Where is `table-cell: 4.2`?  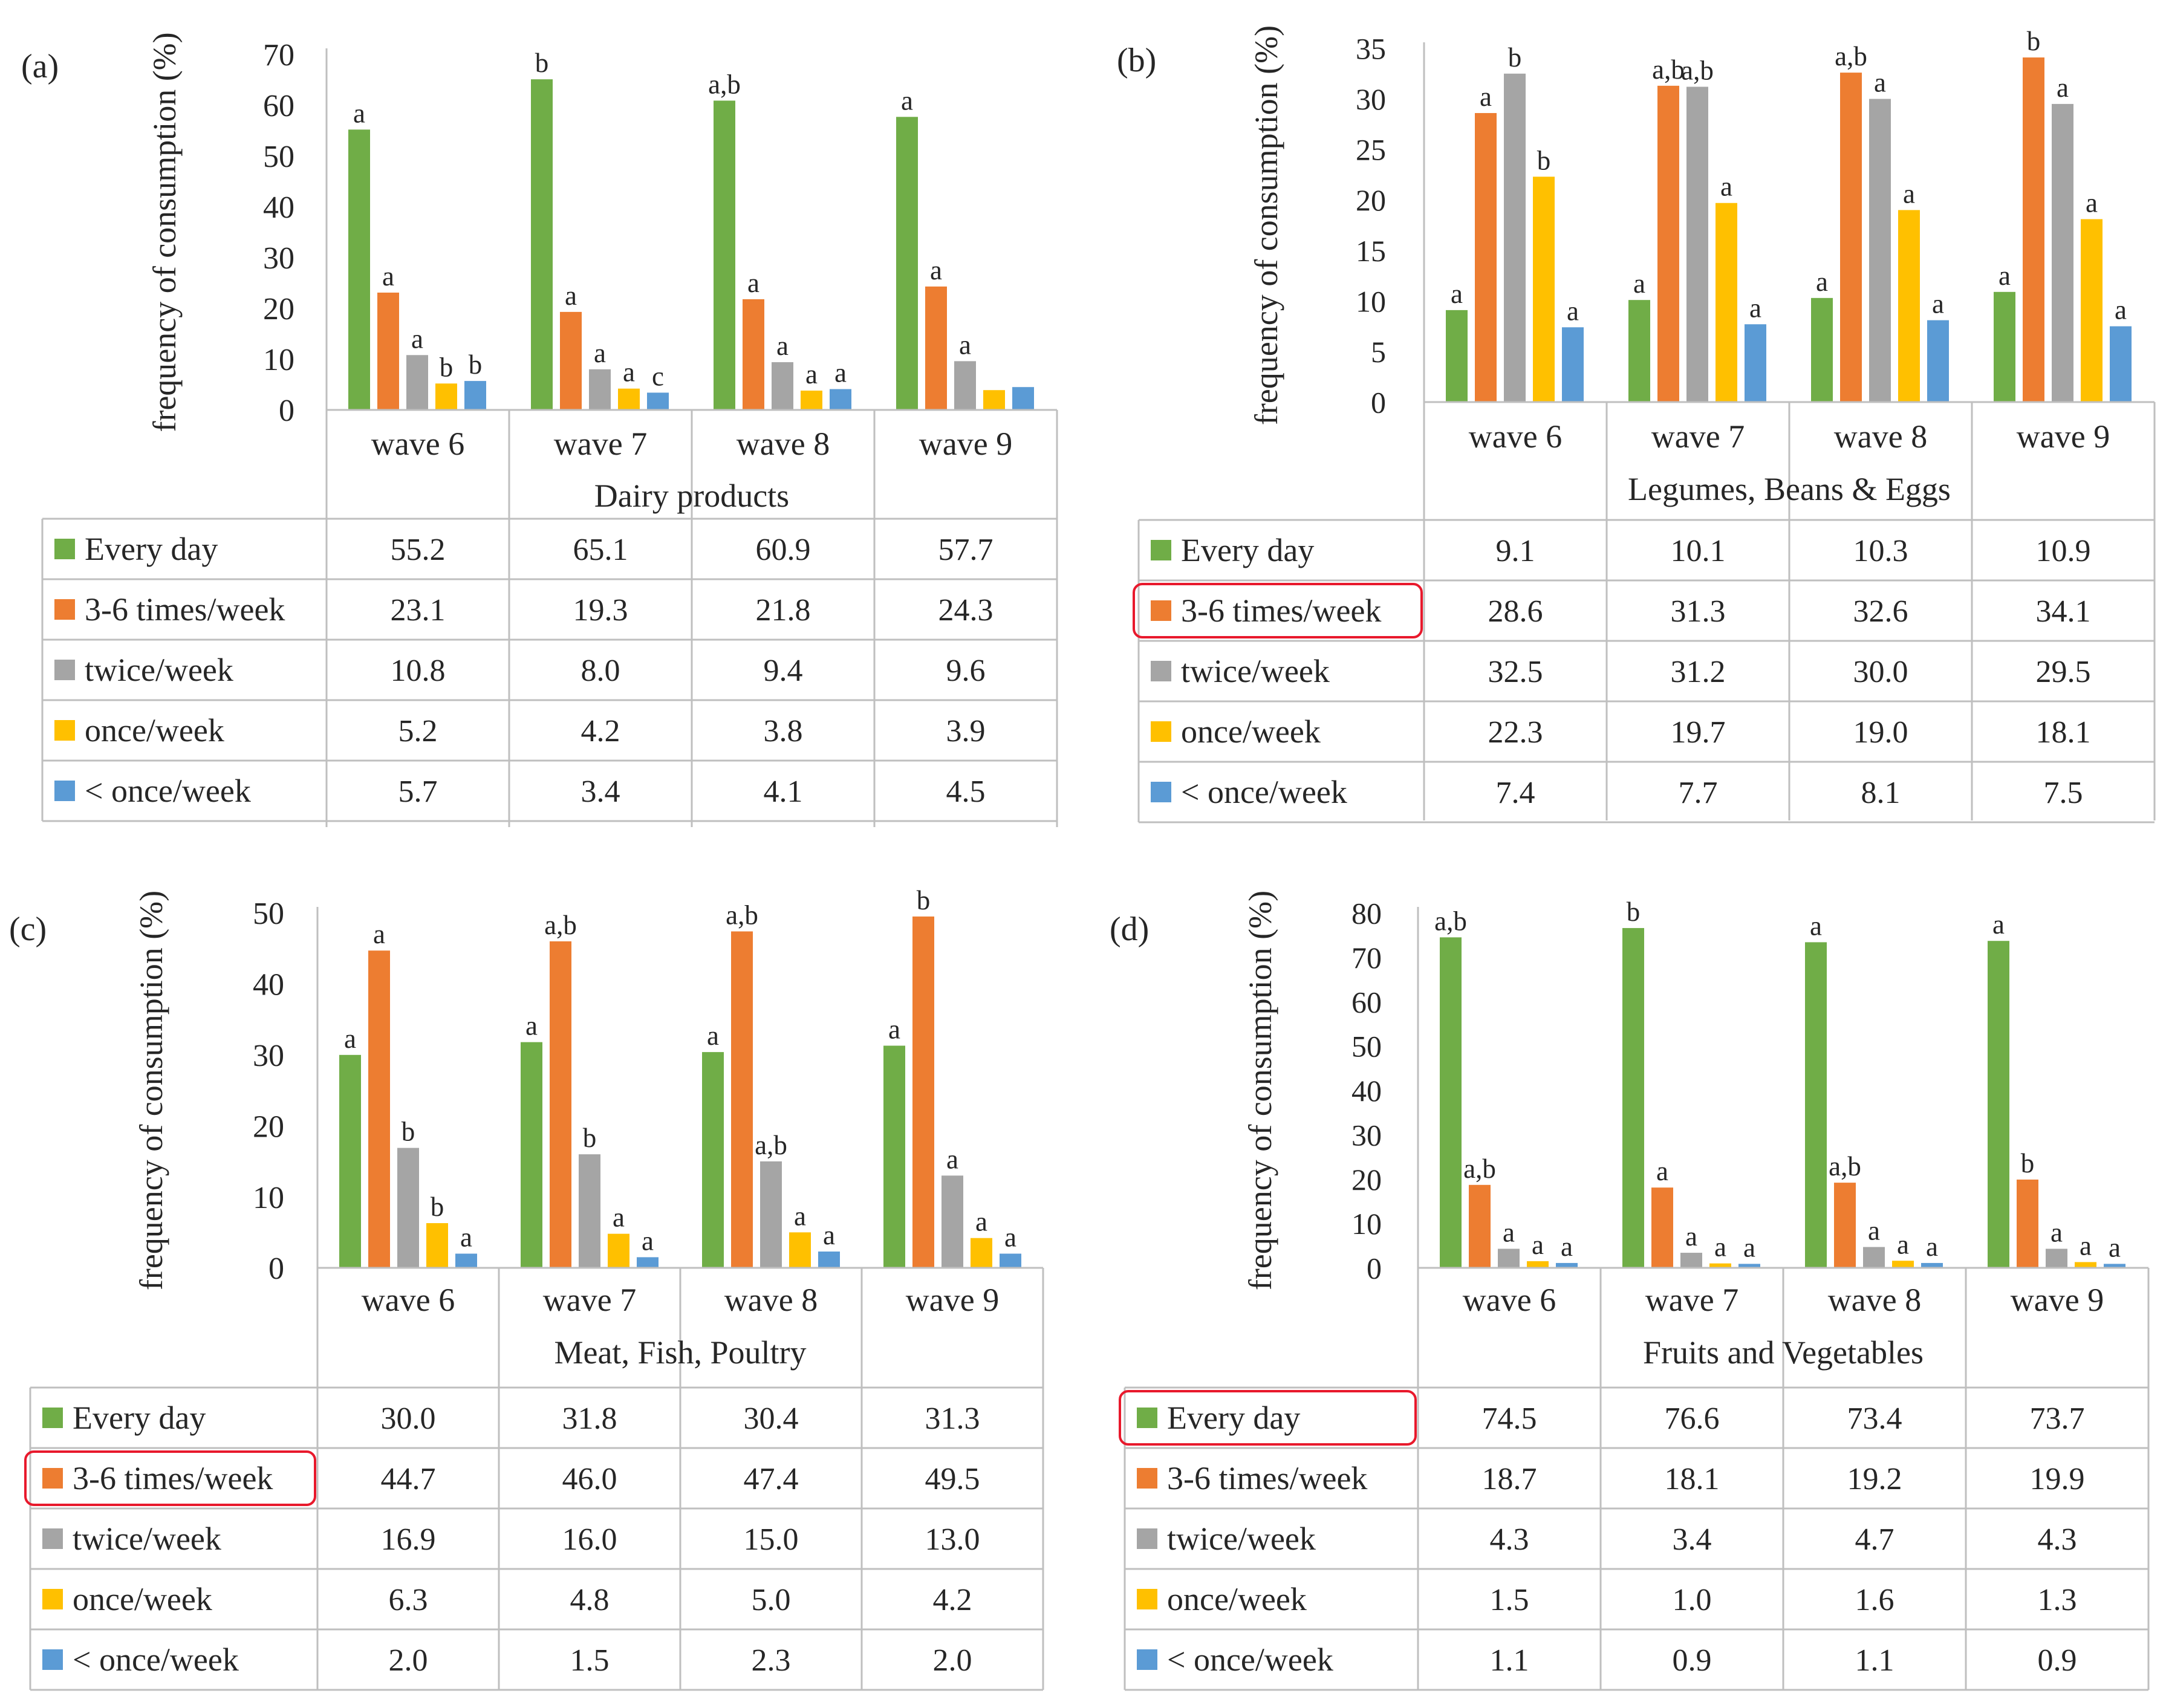 table-cell: 4.2 is located at coordinates (952, 1600).